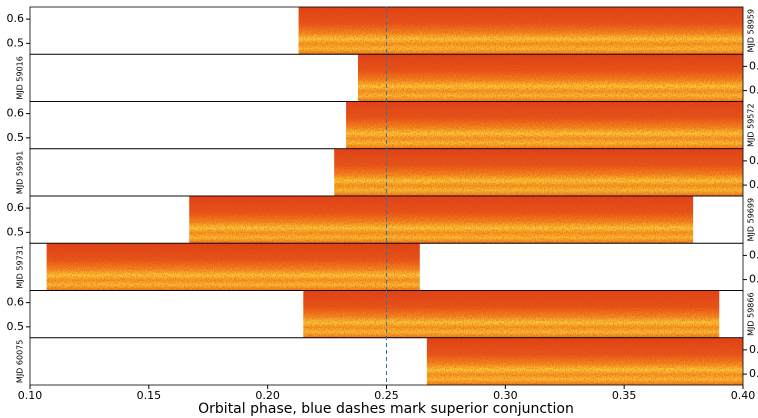 Image resolution: width=758 pixels, height=418 pixels. I want to click on x-tick-label: 0.30, so click(505, 395).